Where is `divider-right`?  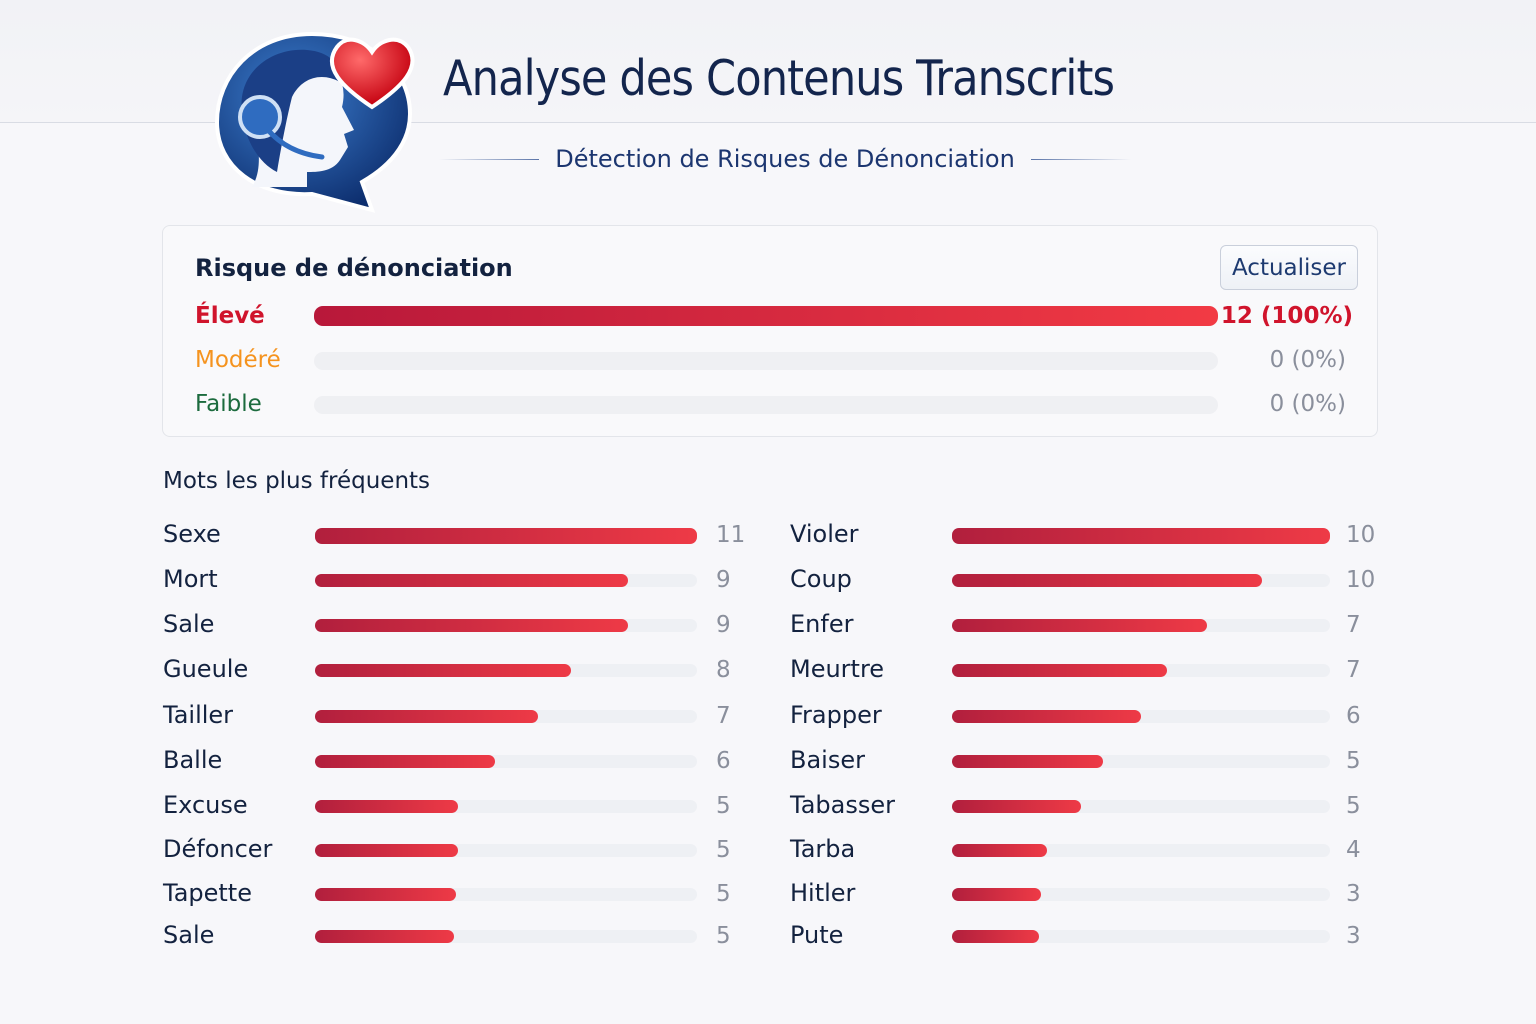 divider-right is located at coordinates (1080, 159).